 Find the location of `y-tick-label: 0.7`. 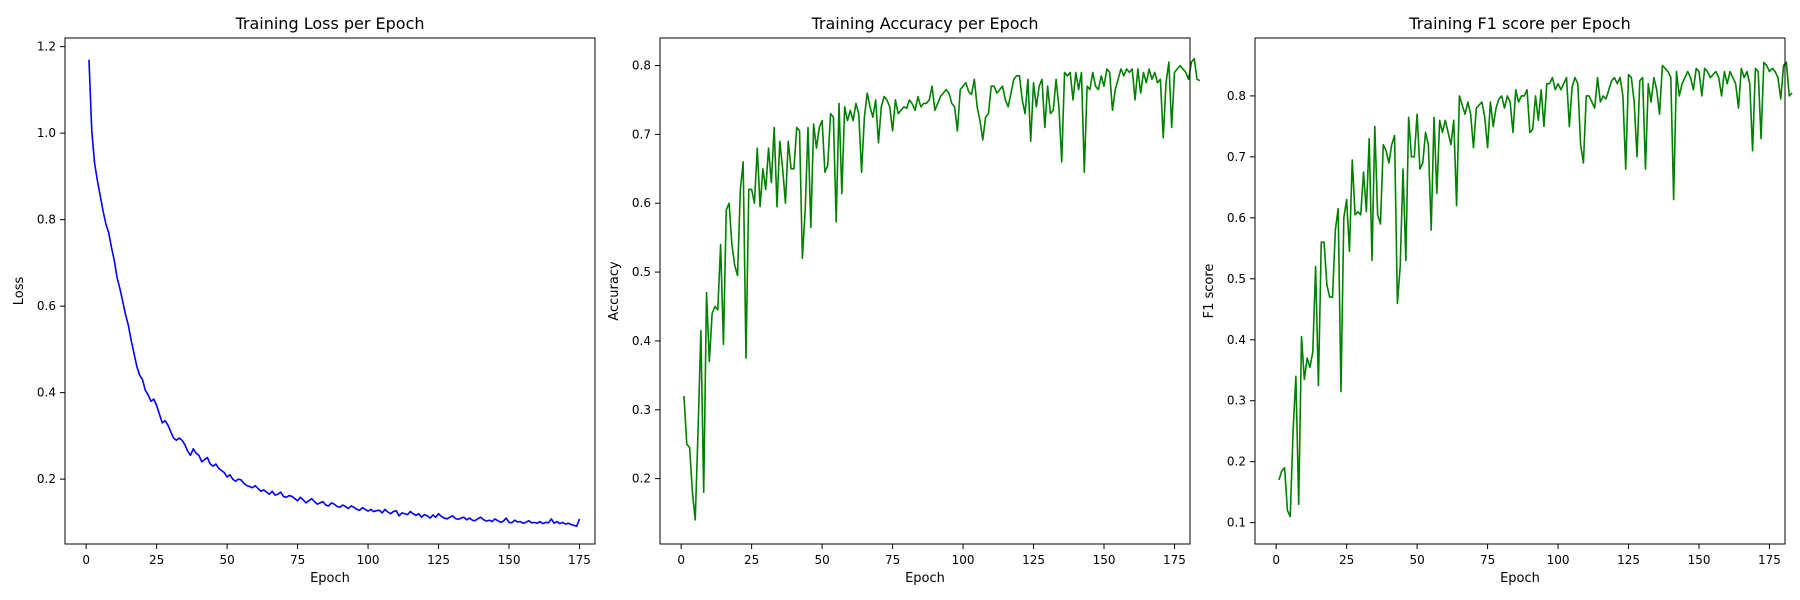

y-tick-label: 0.7 is located at coordinates (1236, 157).